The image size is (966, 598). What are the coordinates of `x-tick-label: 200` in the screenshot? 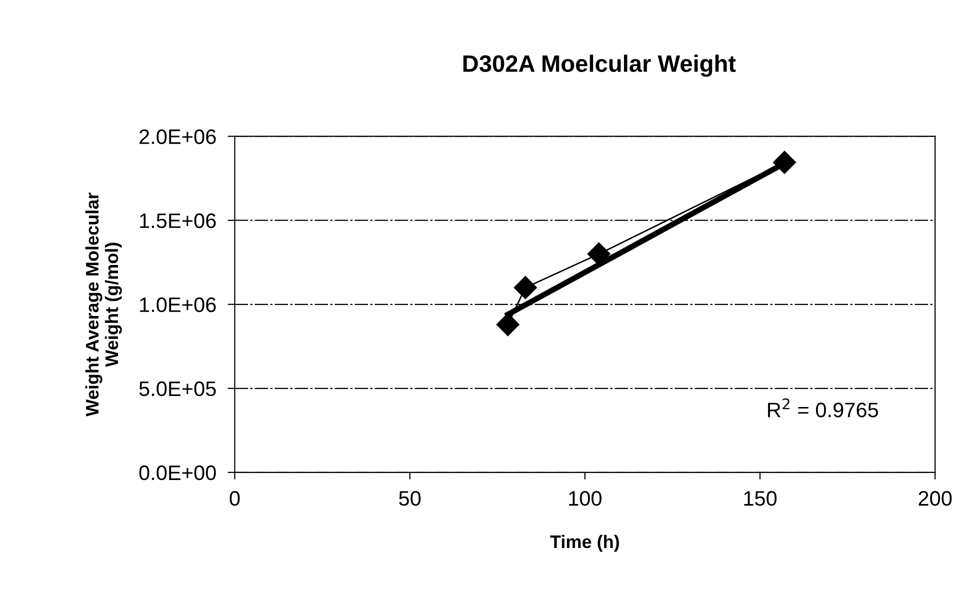 It's located at (935, 498).